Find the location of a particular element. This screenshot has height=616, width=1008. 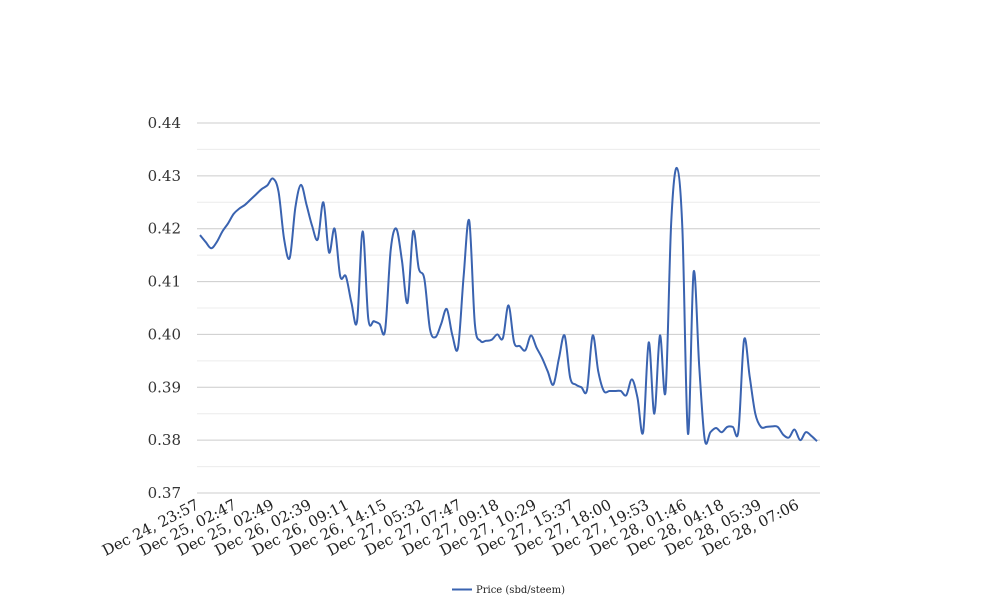

y-tick-label: 0.37 is located at coordinates (164, 493).